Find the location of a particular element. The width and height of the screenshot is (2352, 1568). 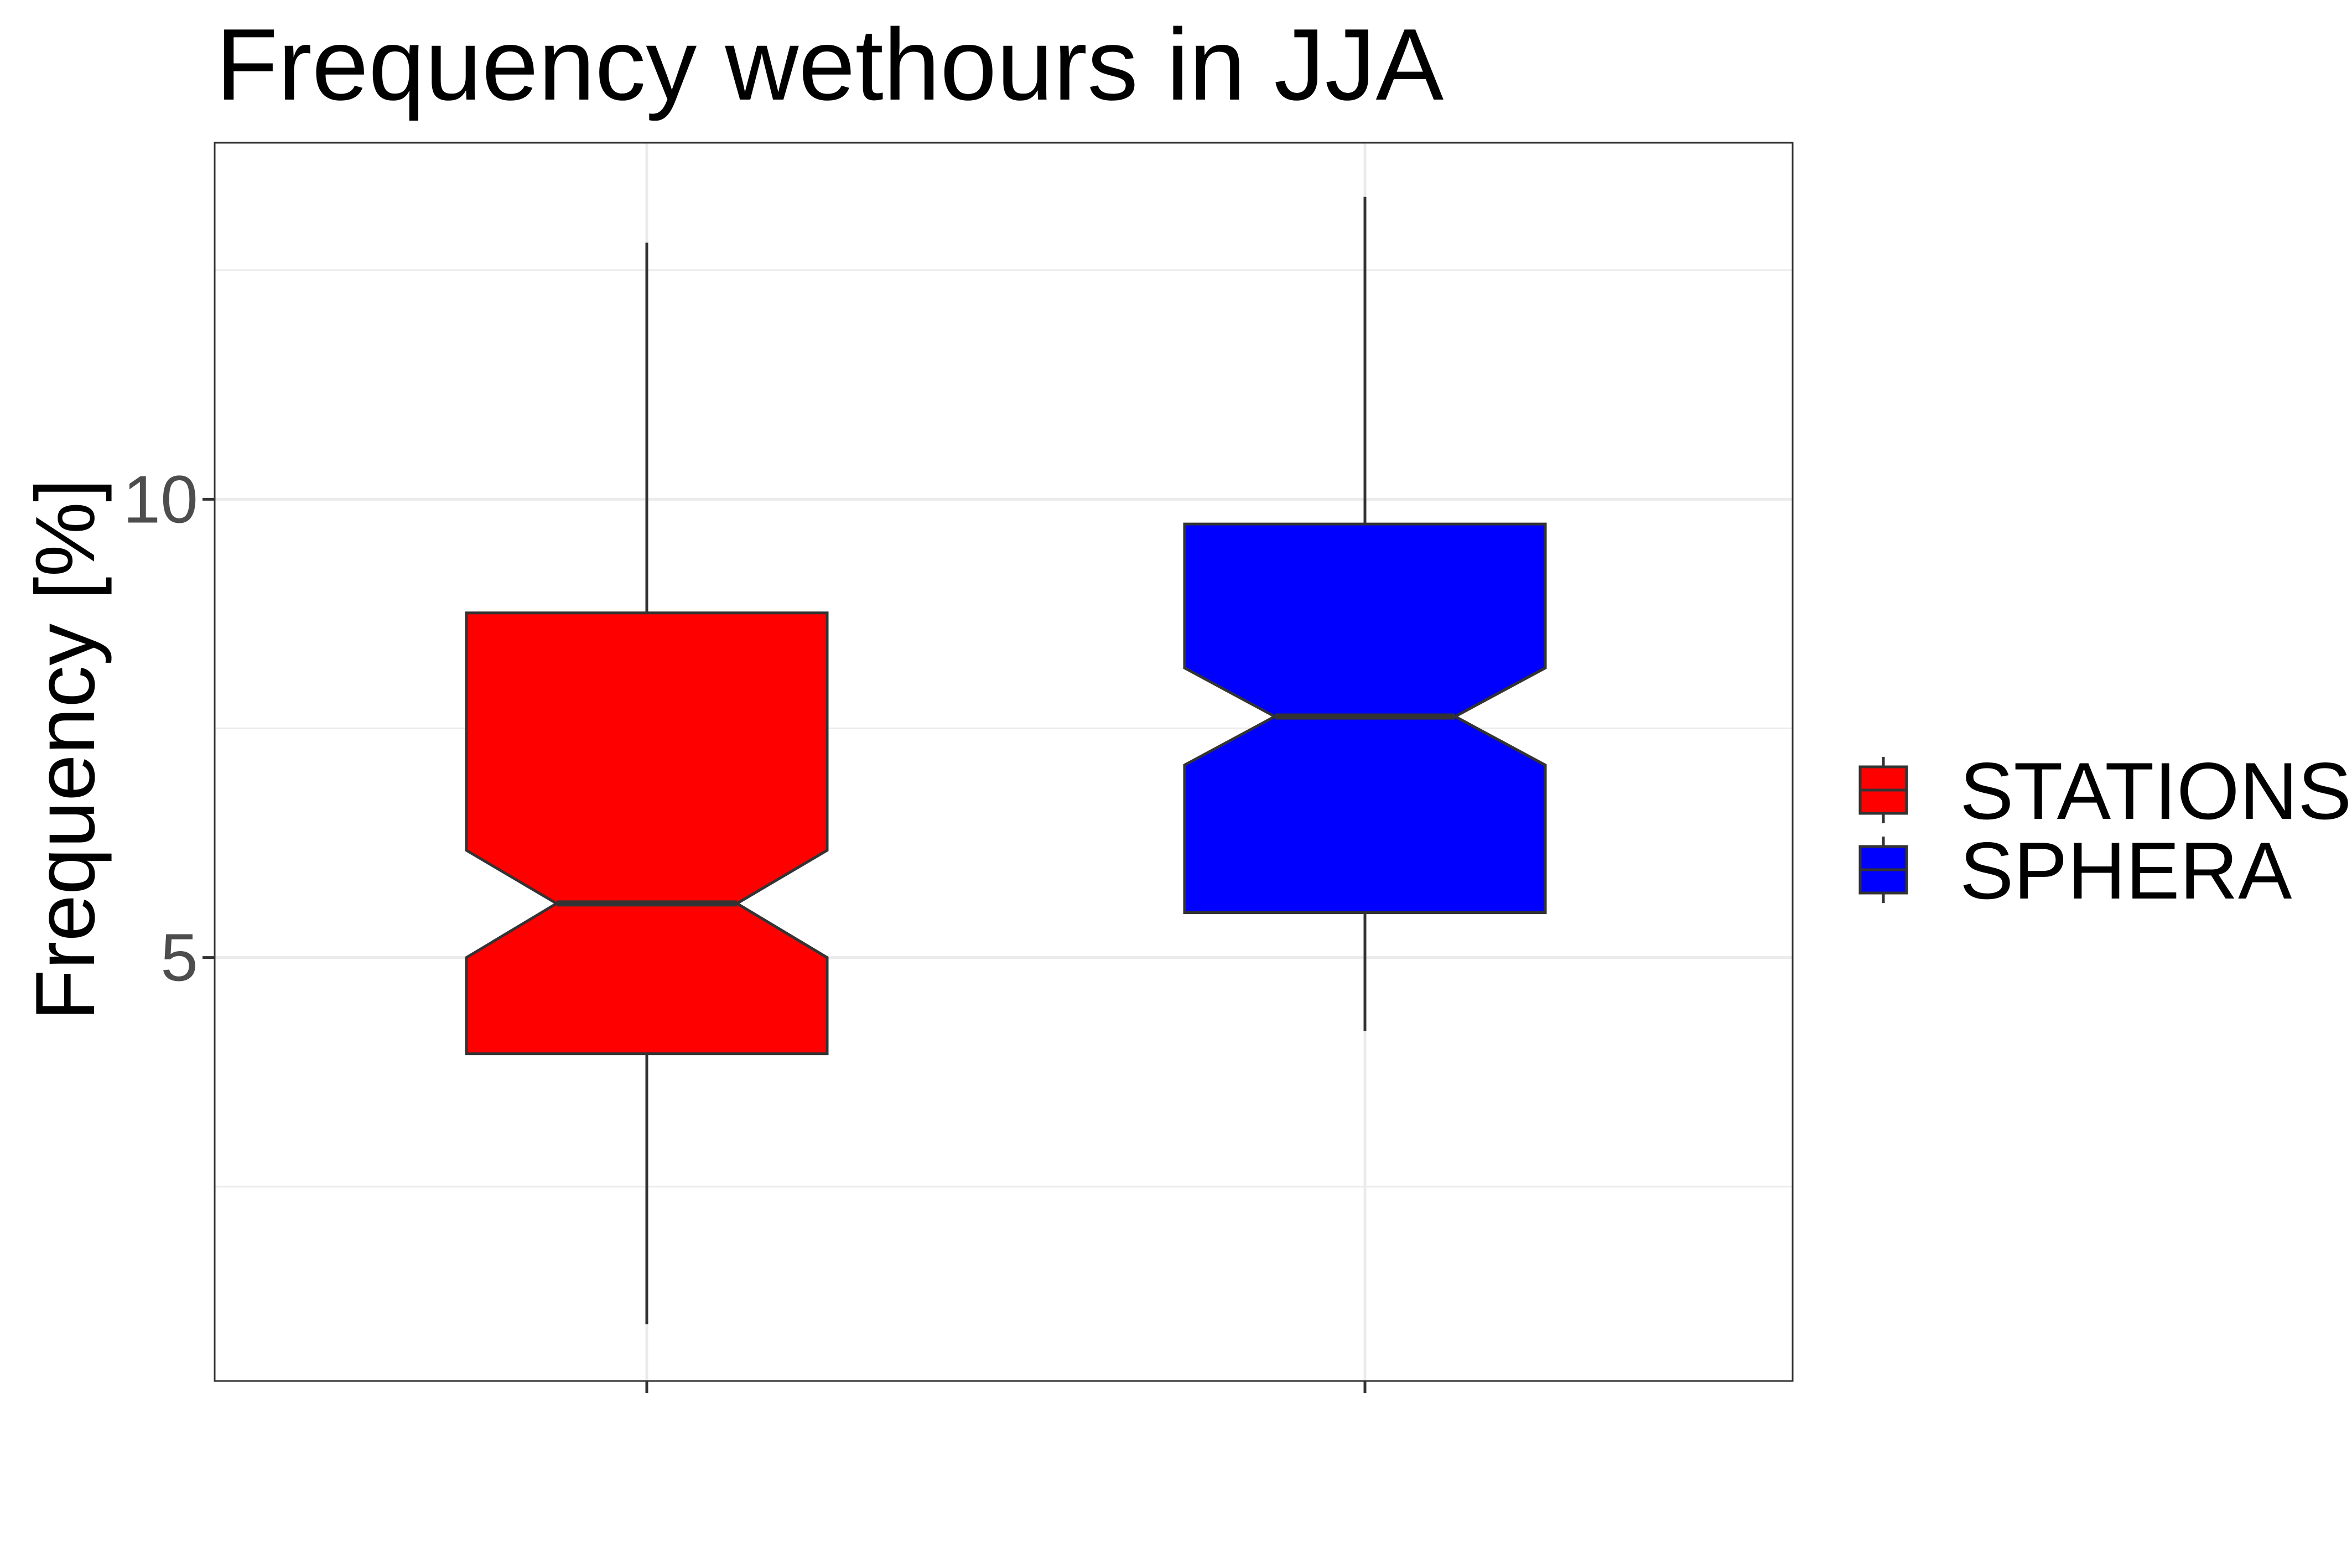

legend-item-stations: STATIONS is located at coordinates (2104, 791).